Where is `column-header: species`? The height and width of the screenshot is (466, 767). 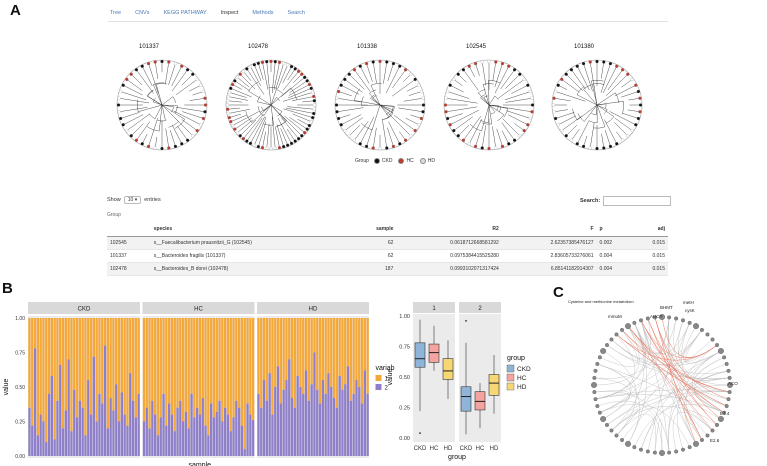
column-header: species is located at coordinates (251, 229).